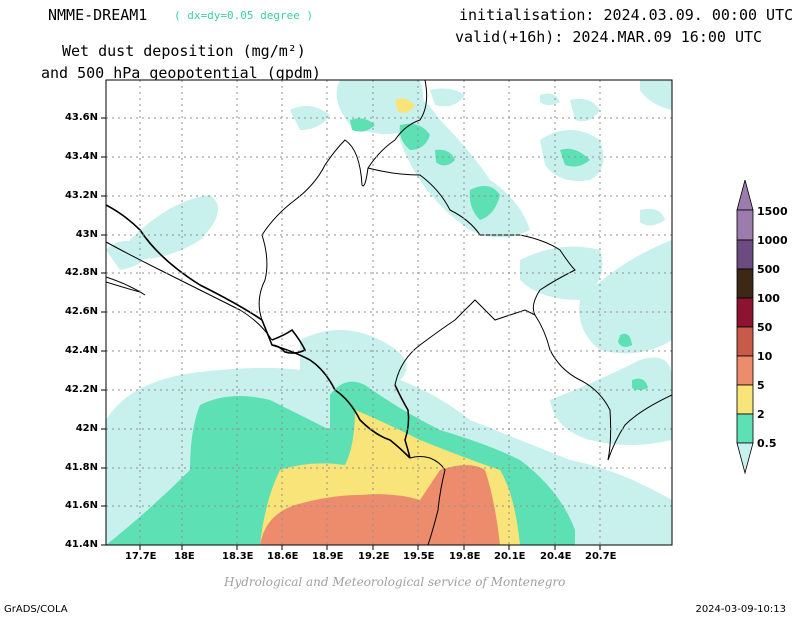 This screenshot has width=800, height=618. I want to click on lat-tick-label: 43N, so click(86, 234).